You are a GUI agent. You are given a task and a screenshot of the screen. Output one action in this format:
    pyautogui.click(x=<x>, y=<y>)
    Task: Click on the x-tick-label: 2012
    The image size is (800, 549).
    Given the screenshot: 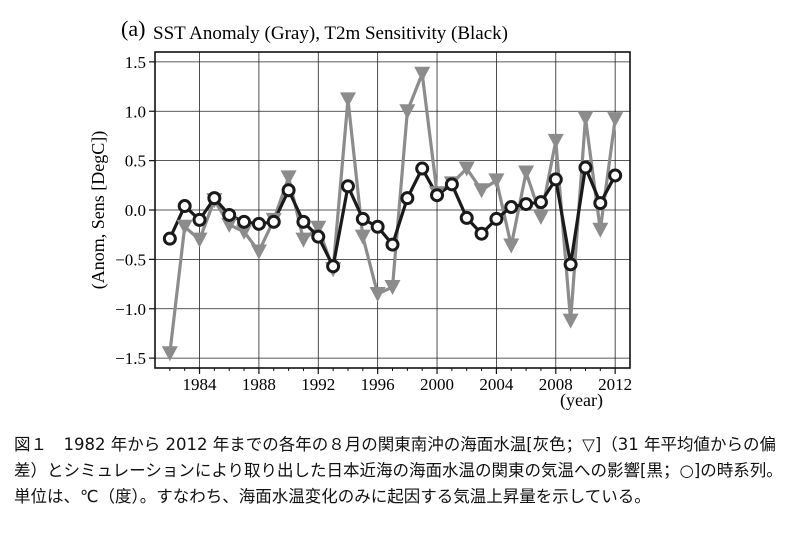 What is the action you would take?
    pyautogui.click(x=615, y=384)
    